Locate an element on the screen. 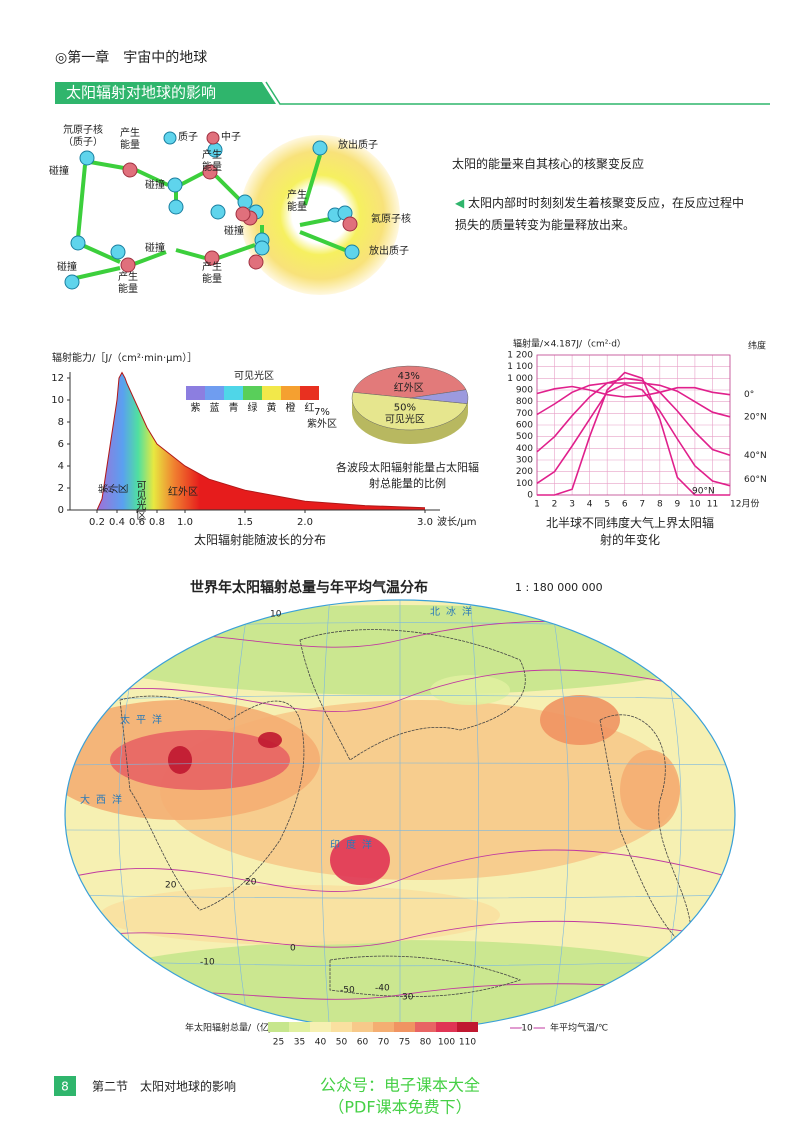 Image resolution: width=800 pixels, height=1131 pixels. fusion-caption-text: 太阳内部时时刻刻发生着核聚变反应，在反应过程中损失的质量转变为能量释放出来。 is located at coordinates (600, 214).